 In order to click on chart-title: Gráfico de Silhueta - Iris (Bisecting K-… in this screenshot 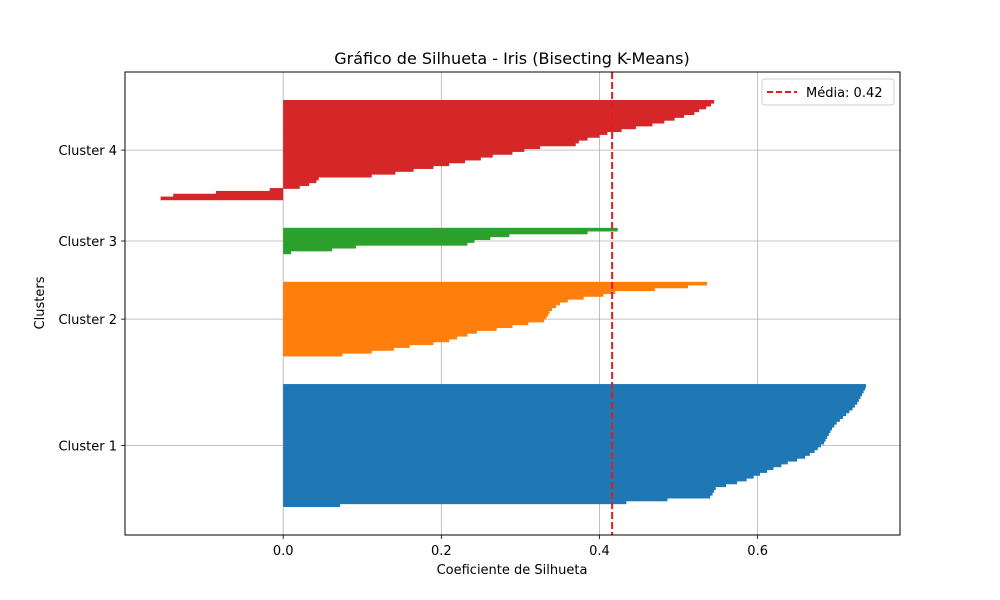, I will do `click(511, 58)`.